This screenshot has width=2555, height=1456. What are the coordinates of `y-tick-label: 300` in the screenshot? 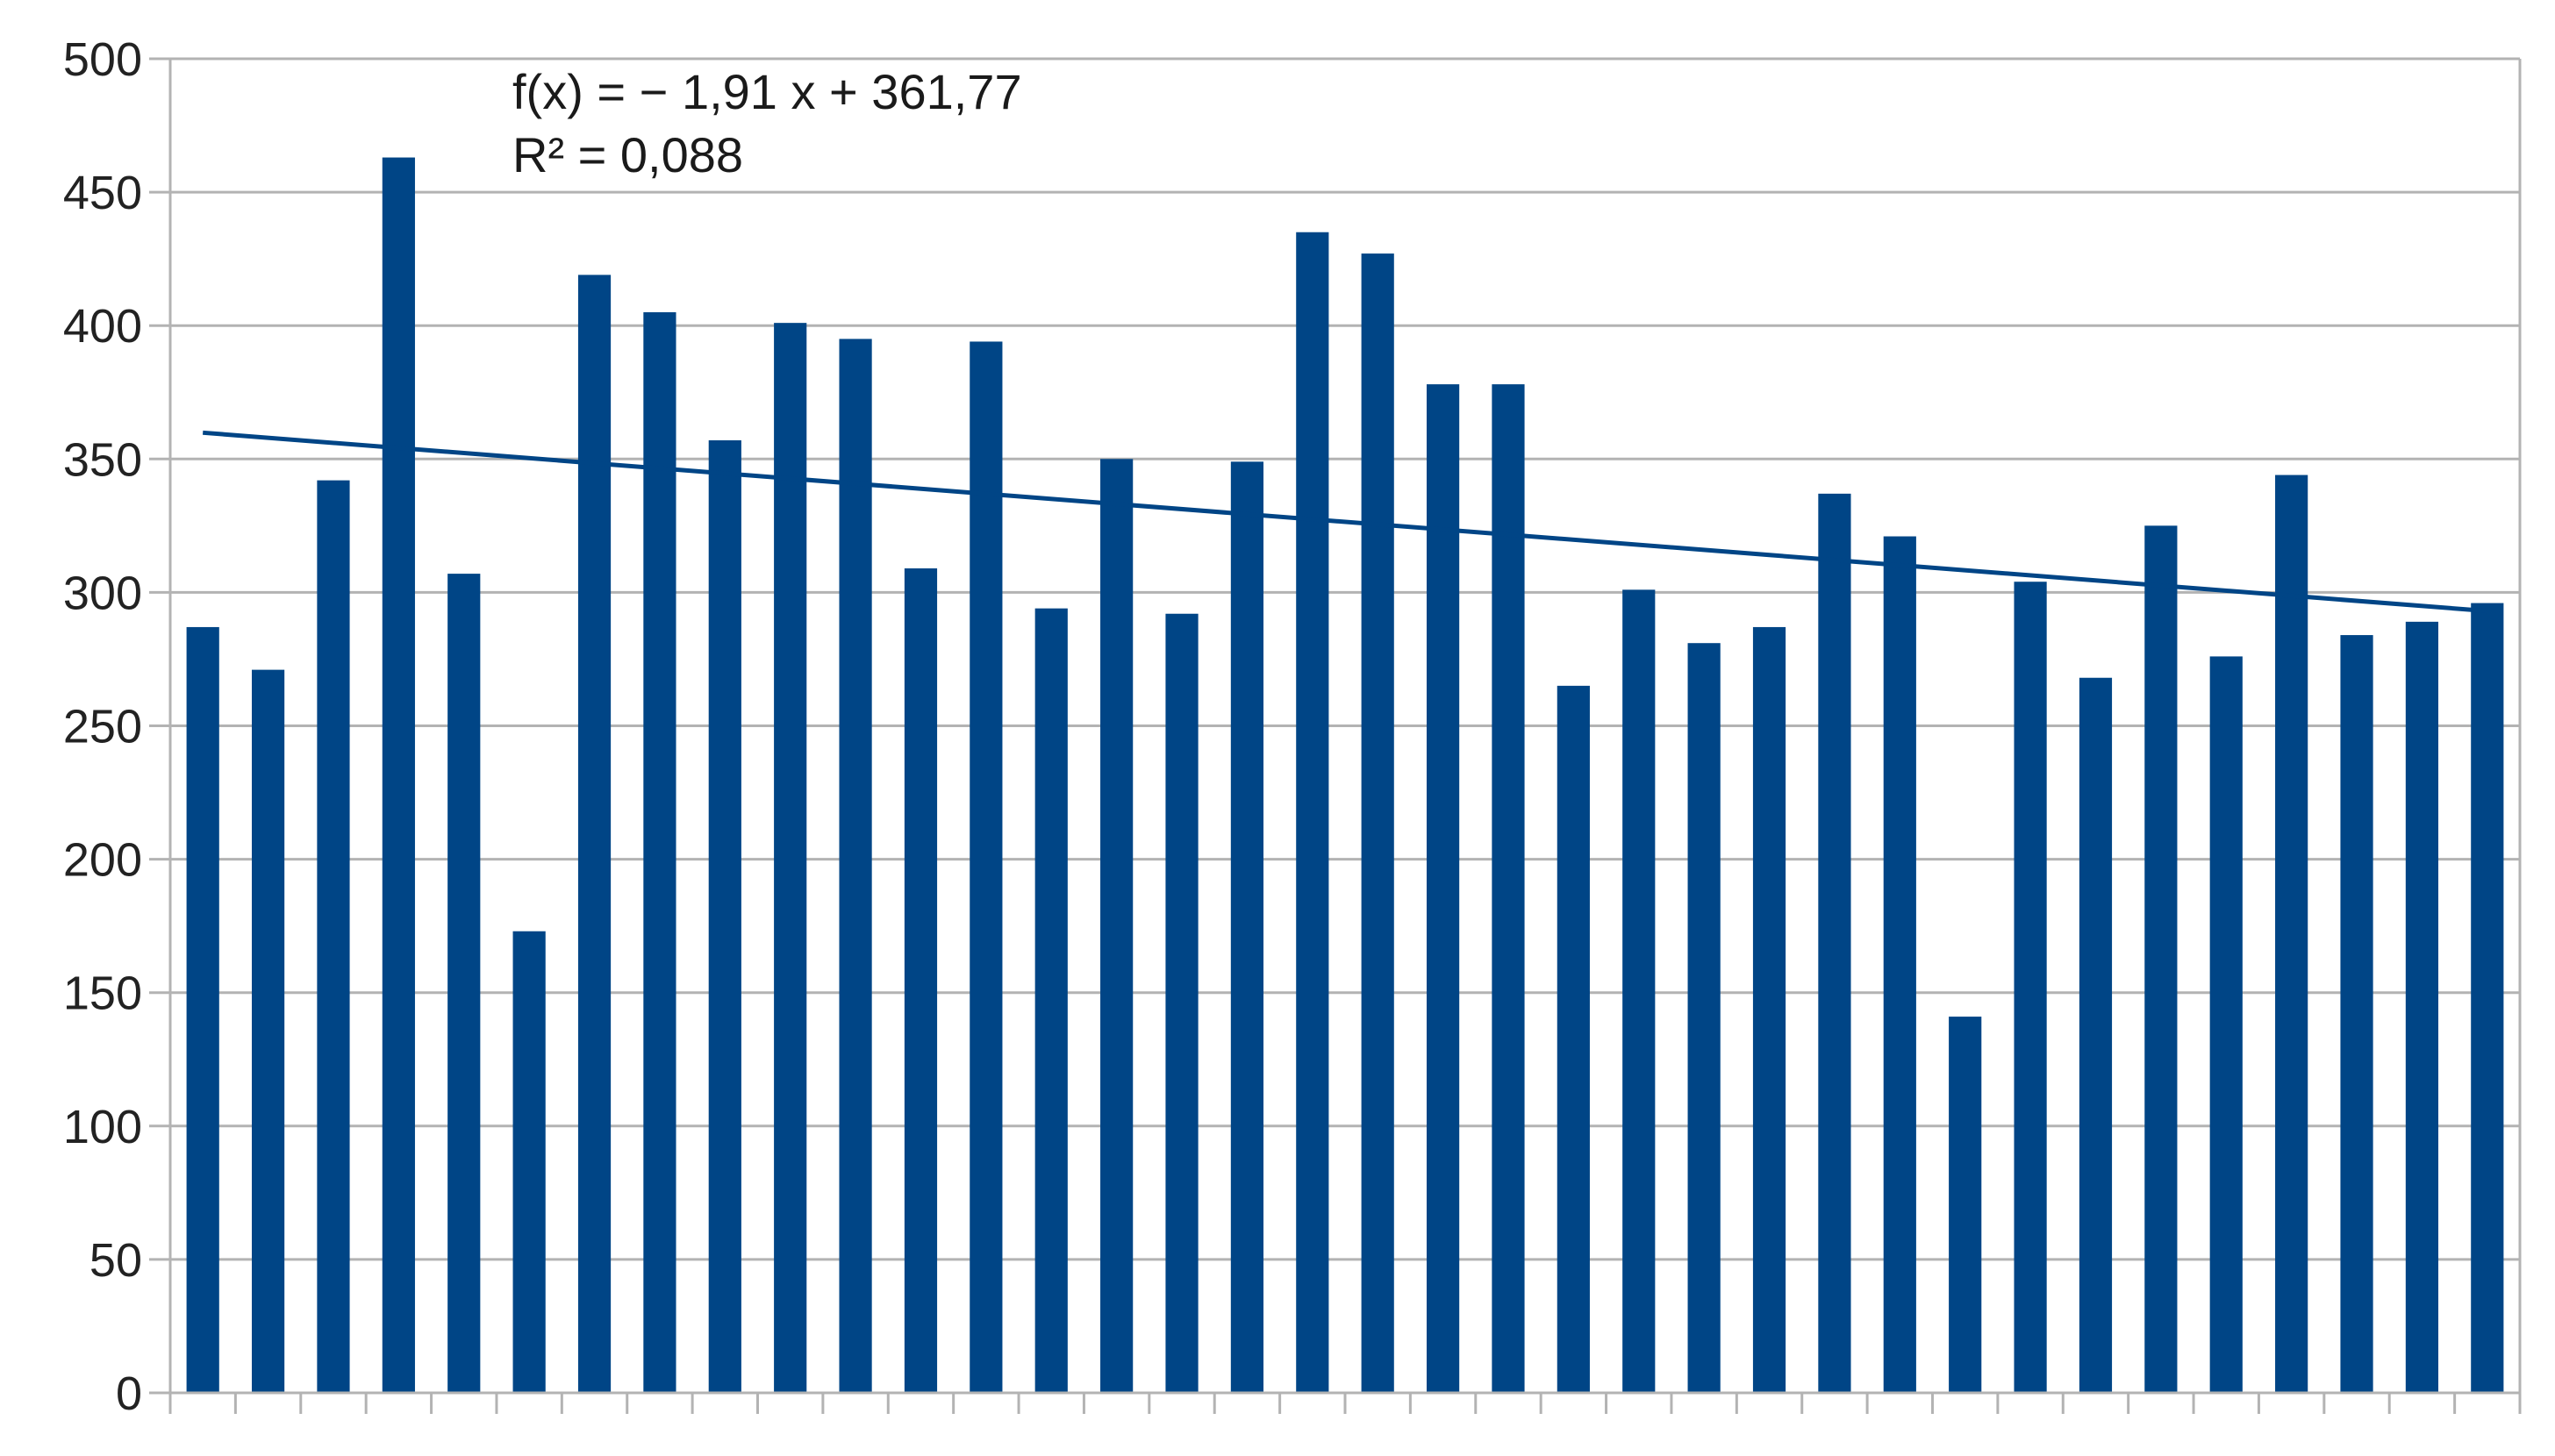 It's located at (102, 593).